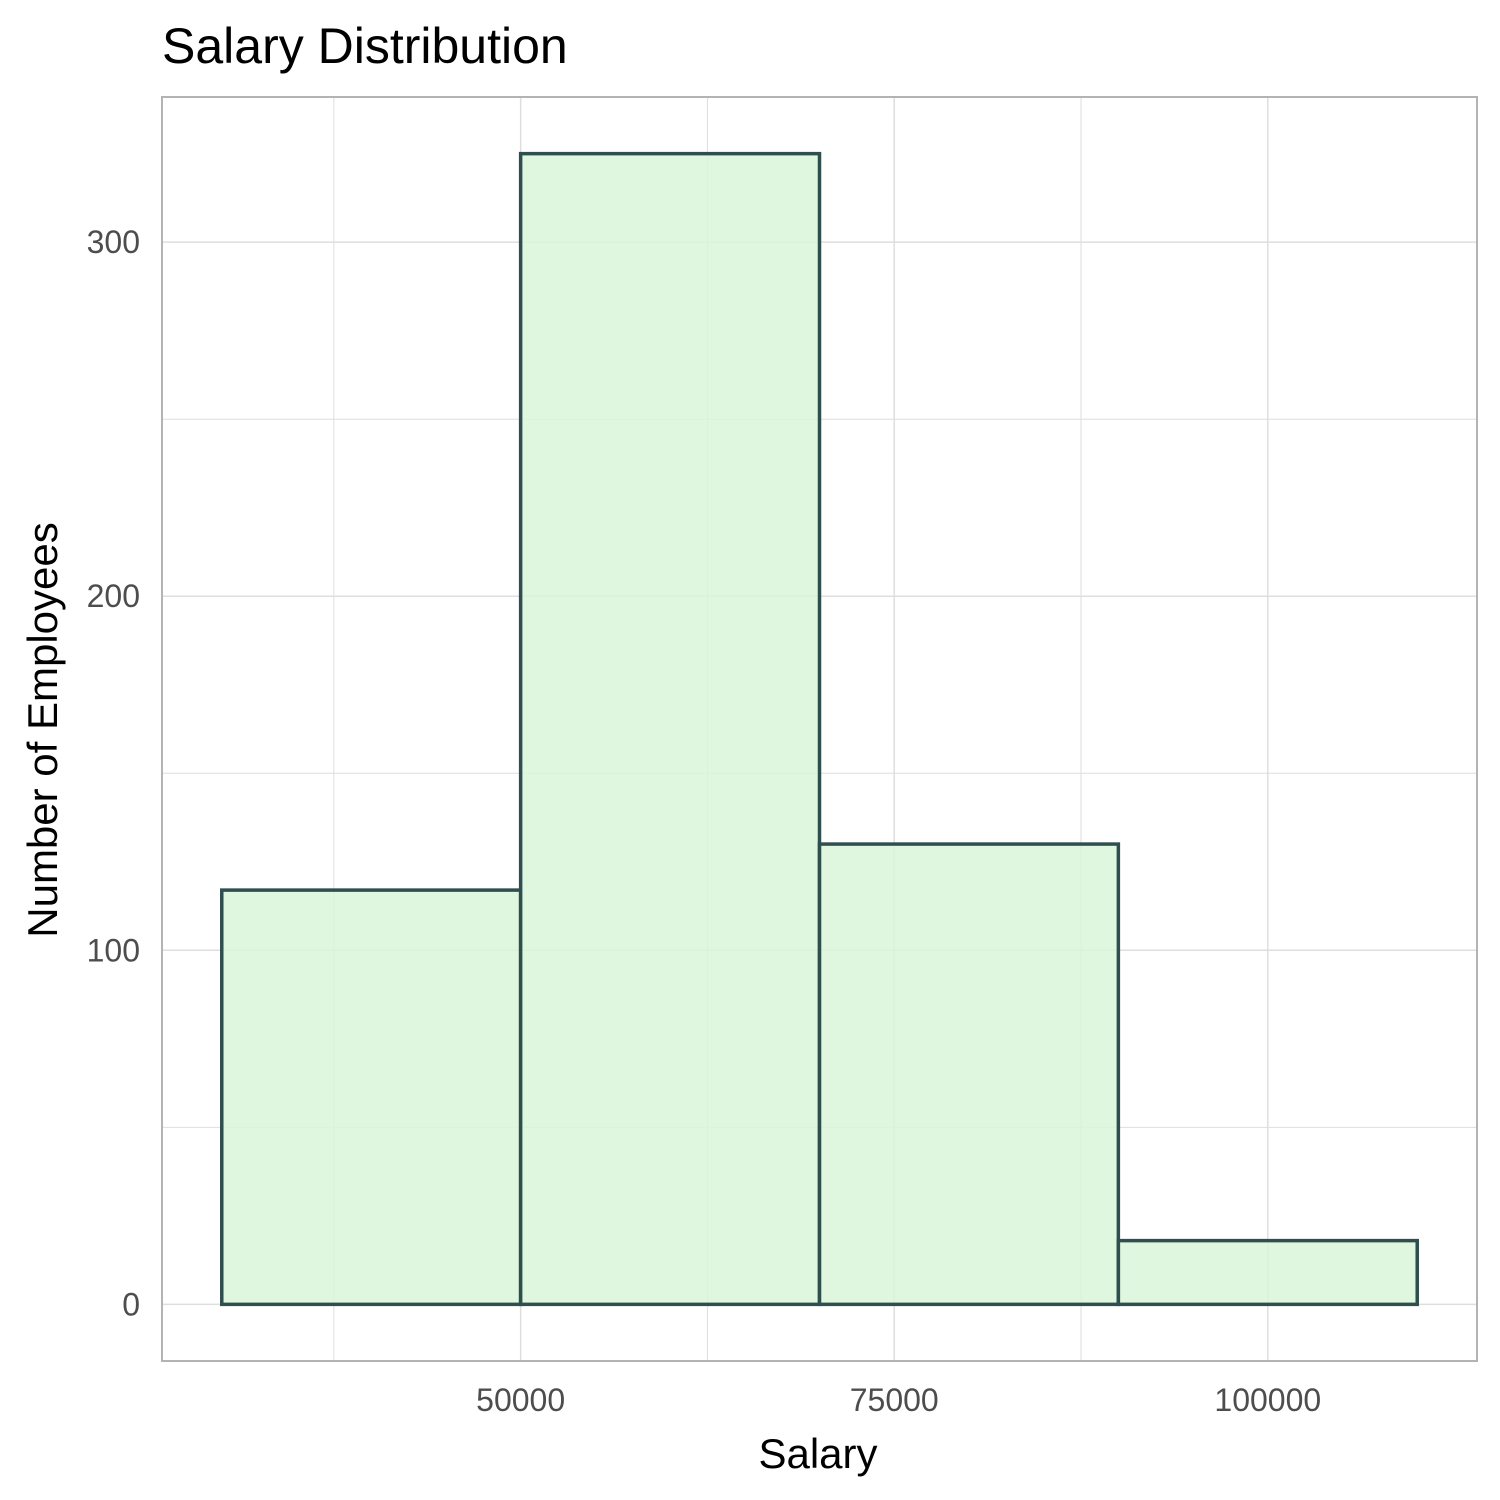 The height and width of the screenshot is (1500, 1500). I want to click on y-tick-label: 0, so click(131, 1304).